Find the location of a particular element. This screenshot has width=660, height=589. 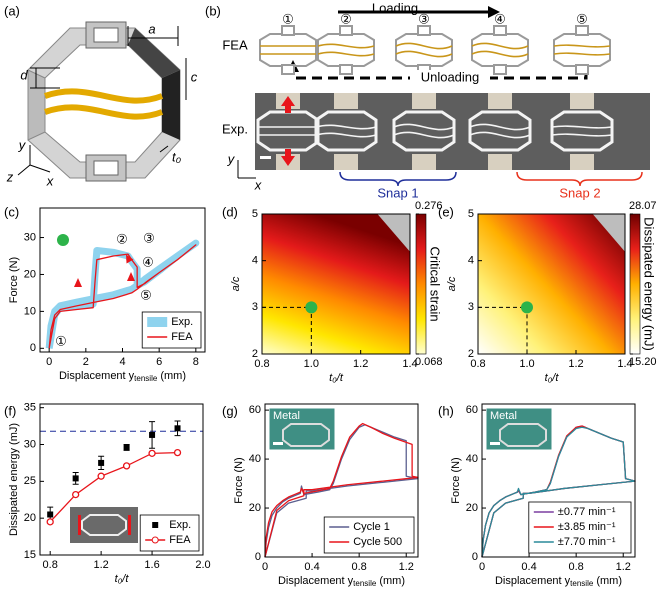

step-number: ③ is located at coordinates (424, 18).